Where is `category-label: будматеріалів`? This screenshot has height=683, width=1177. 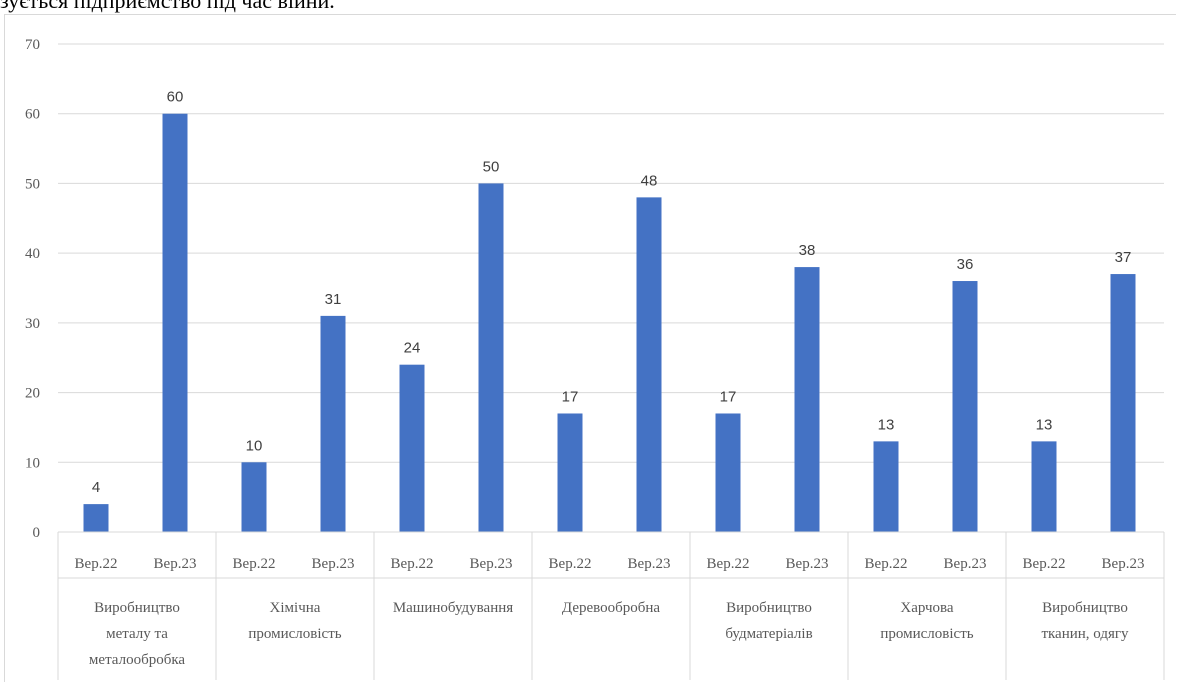 category-label: будматеріалів is located at coordinates (768, 634).